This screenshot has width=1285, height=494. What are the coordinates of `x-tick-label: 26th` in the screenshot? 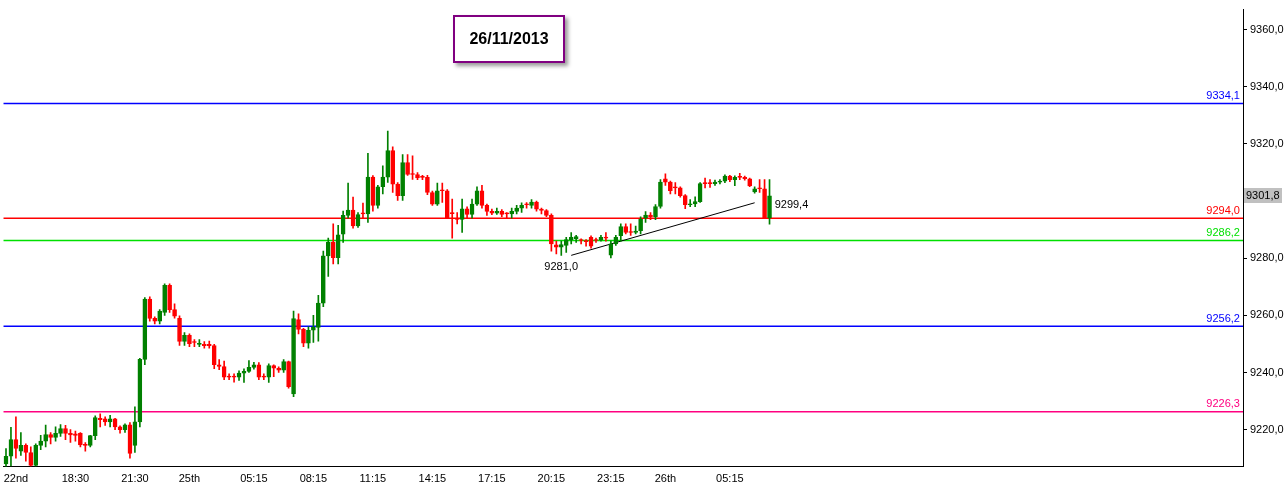 It's located at (665, 478).